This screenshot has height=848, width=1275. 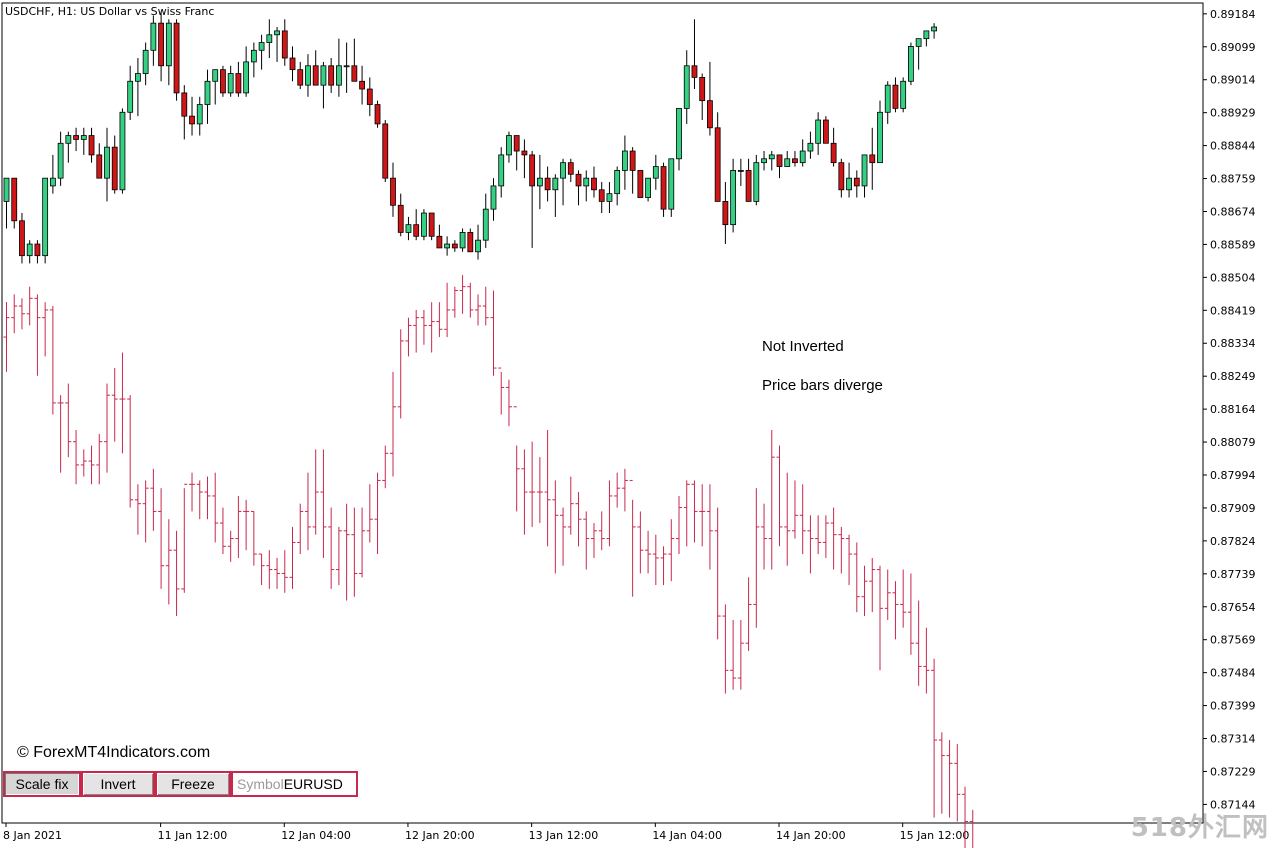 What do you see at coordinates (260, 784) in the screenshot?
I see `symbol-label: Symbol` at bounding box center [260, 784].